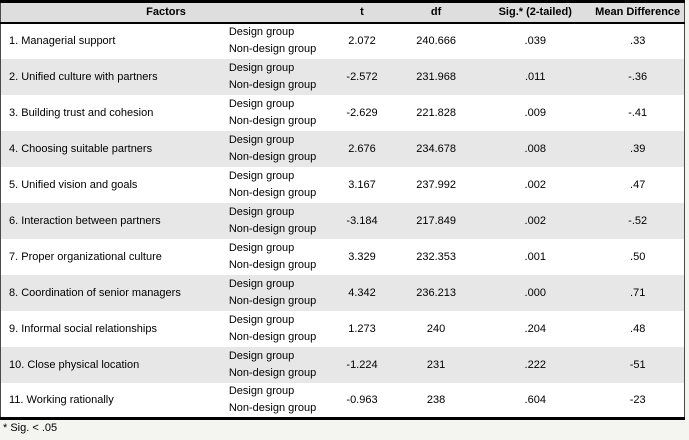  Describe the element at coordinates (638, 220) in the screenshot. I see `mean-difference-cell: -.52` at that location.